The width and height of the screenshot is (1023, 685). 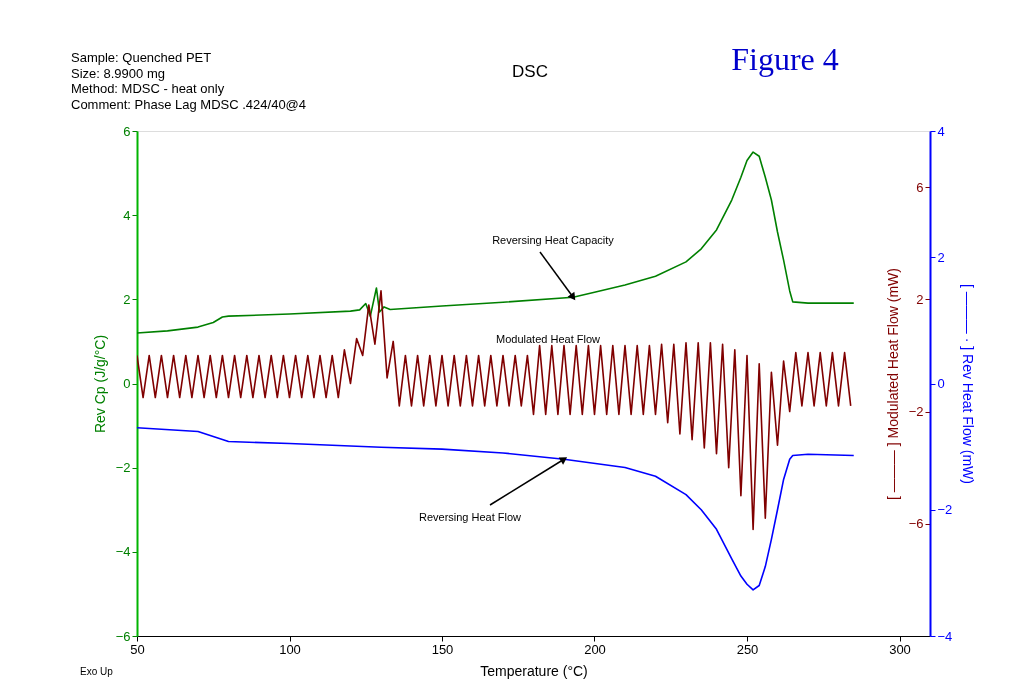 I want to click on y3-tick-label: −2, so click(x=945, y=510).